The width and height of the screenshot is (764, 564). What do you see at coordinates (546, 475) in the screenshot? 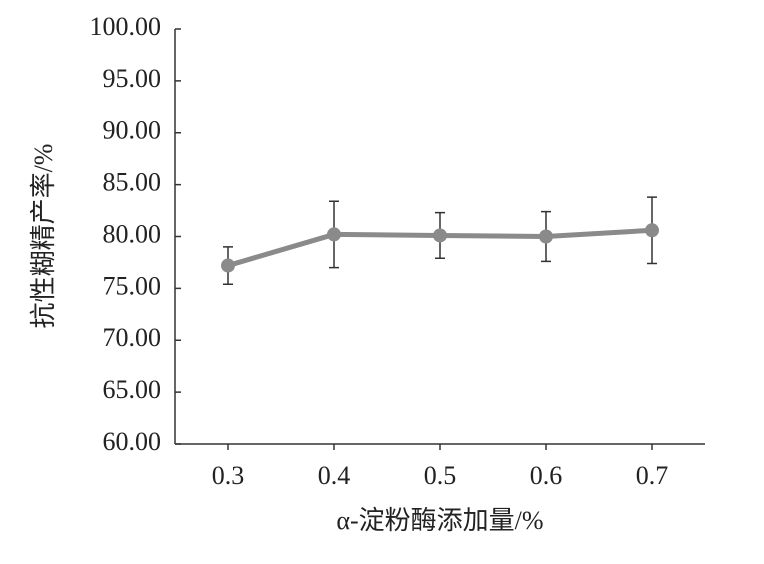
I see `x-tick-label: 0.6` at bounding box center [546, 475].